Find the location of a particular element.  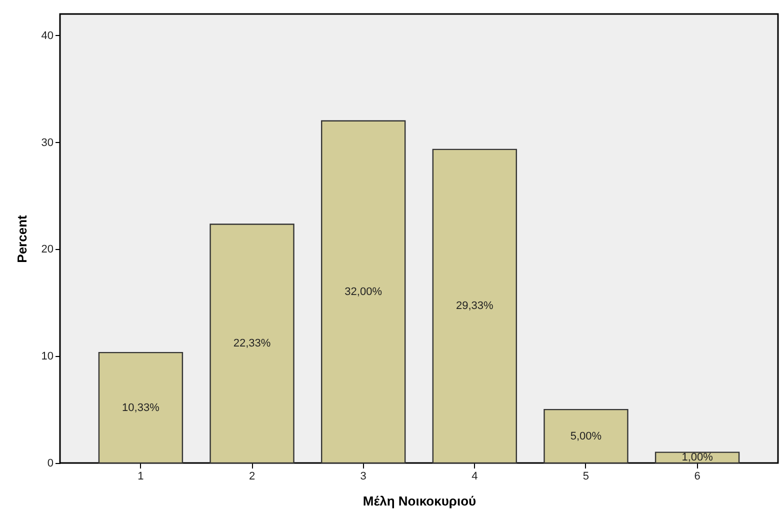

y-axis-title: Percent is located at coordinates (22, 238).